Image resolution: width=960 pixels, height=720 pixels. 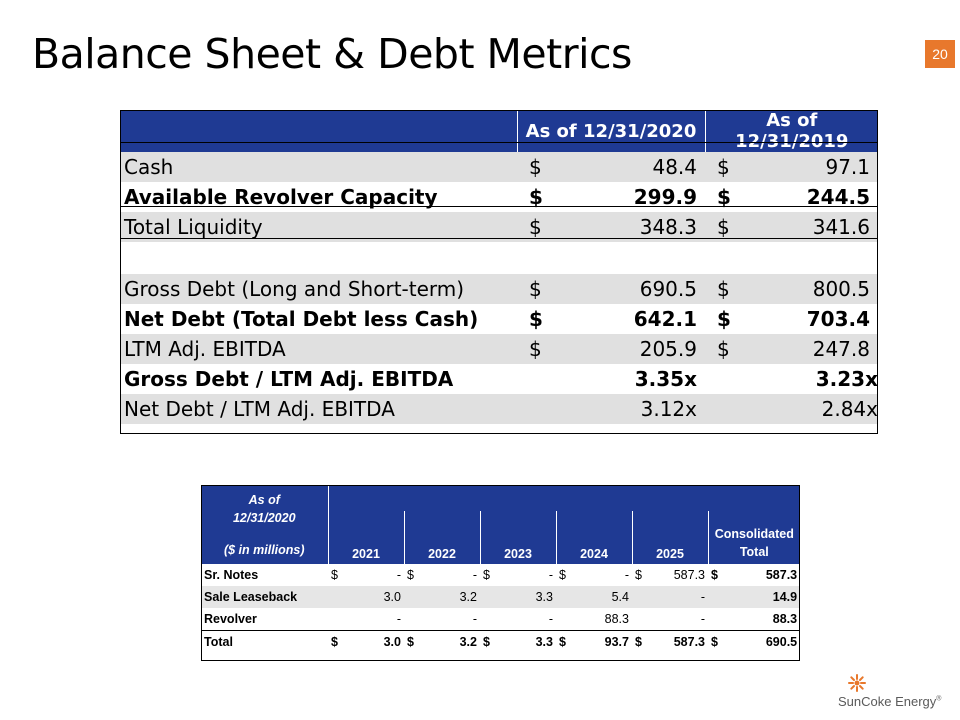 What do you see at coordinates (761, 597) in the screenshot?
I see `cell-value: 14.9` at bounding box center [761, 597].